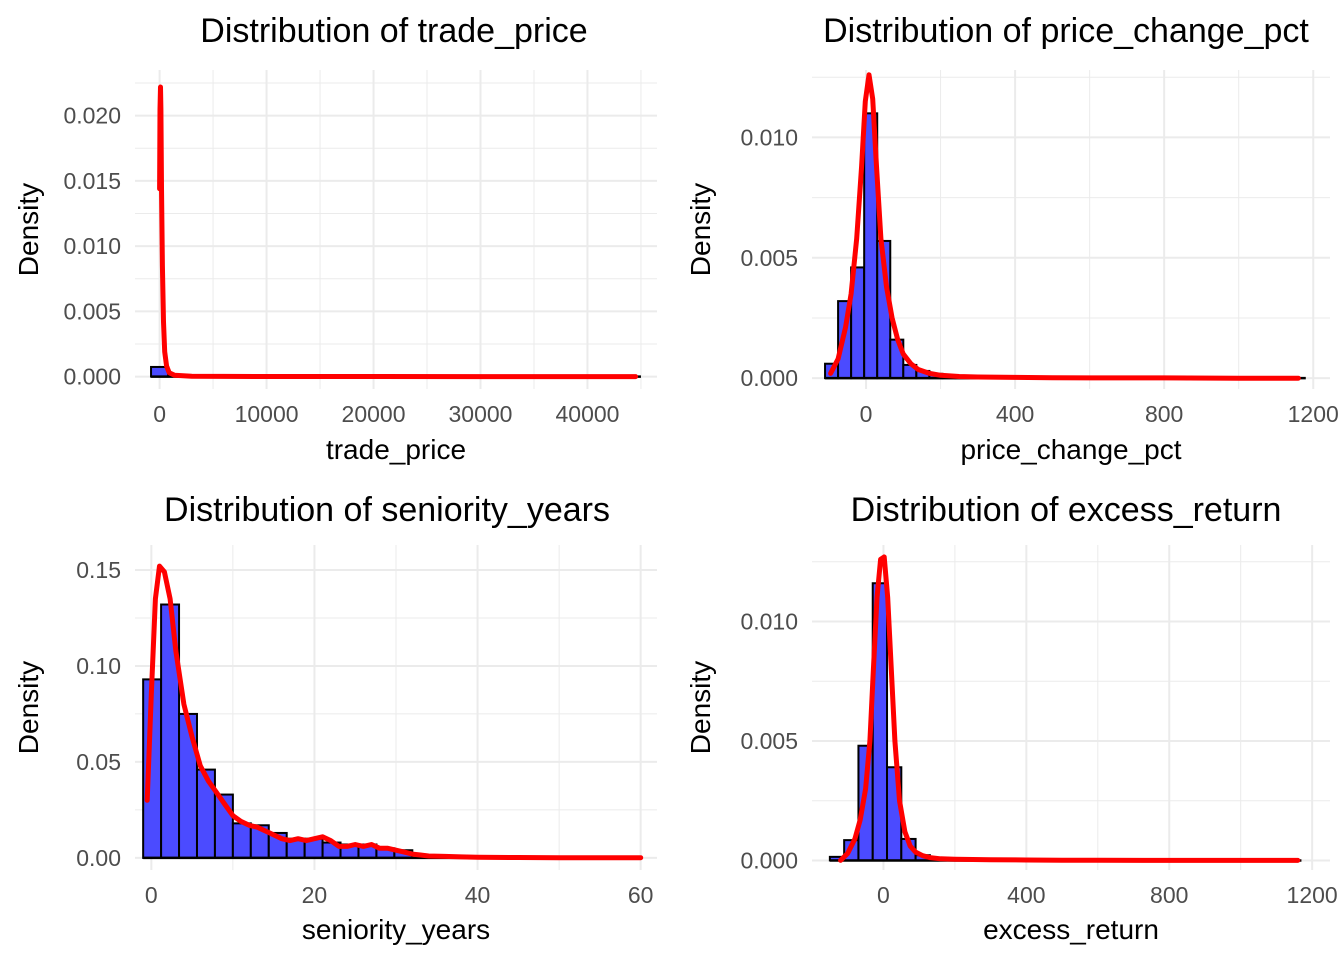 The height and width of the screenshot is (960, 1344). What do you see at coordinates (396, 929) in the screenshot?
I see `x-axis-title: seniority_years` at bounding box center [396, 929].